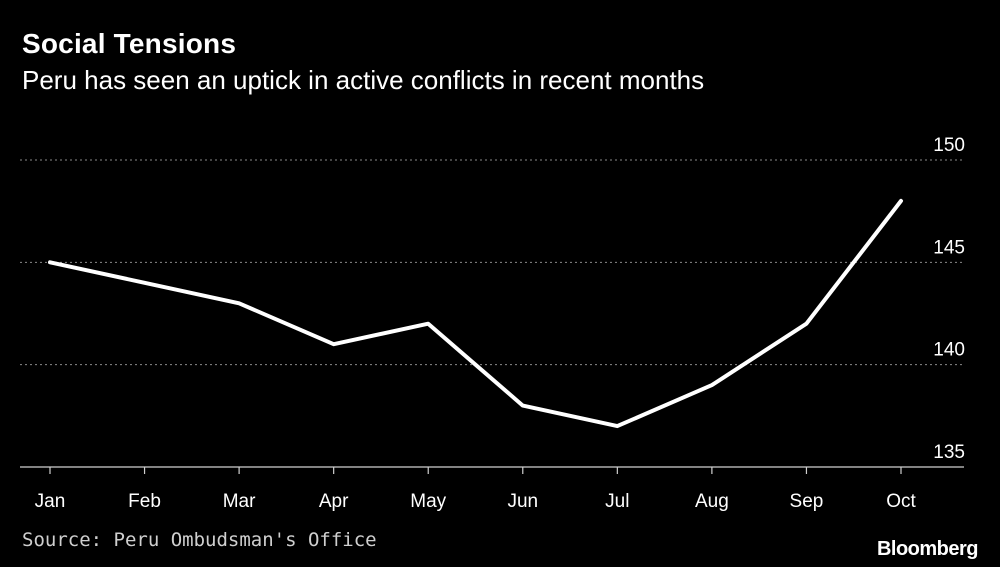  Describe the element at coordinates (239, 501) in the screenshot. I see `x-tick-label: Mar` at that location.